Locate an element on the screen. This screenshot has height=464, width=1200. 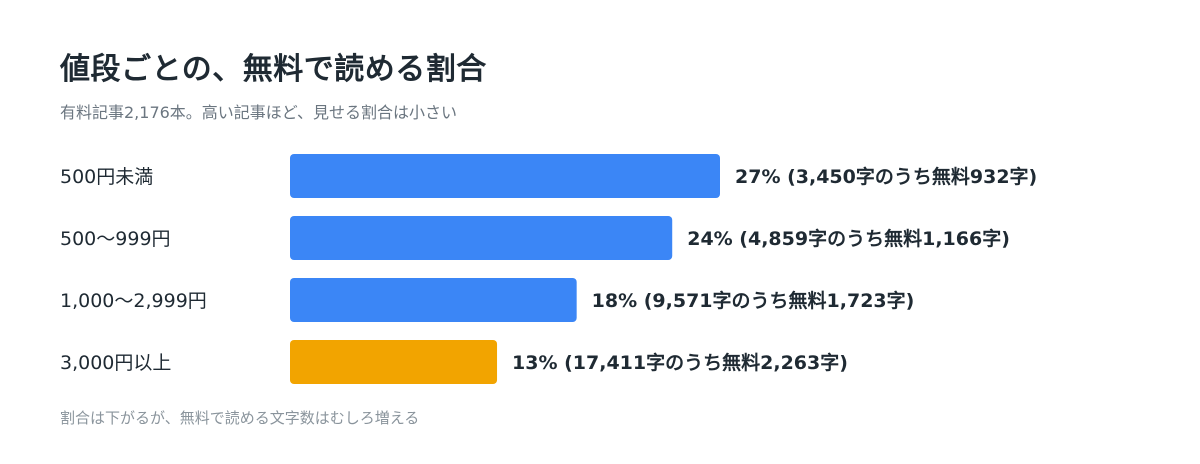
category-label: 3,000円以上 is located at coordinates (115, 363).